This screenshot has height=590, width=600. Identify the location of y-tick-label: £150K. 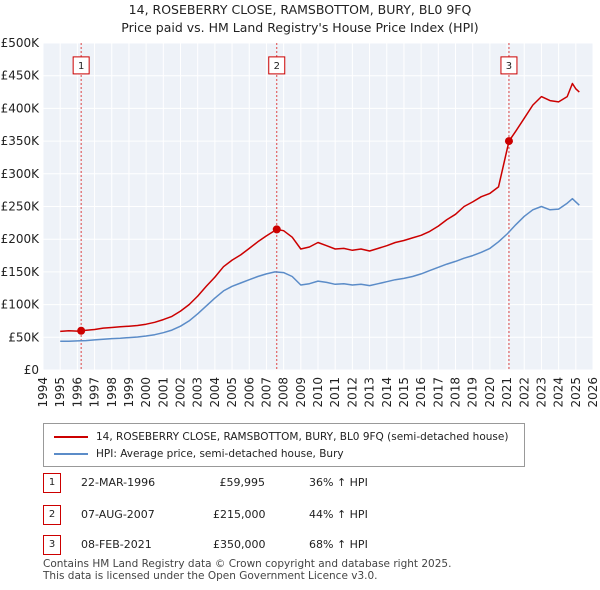
(21, 272).